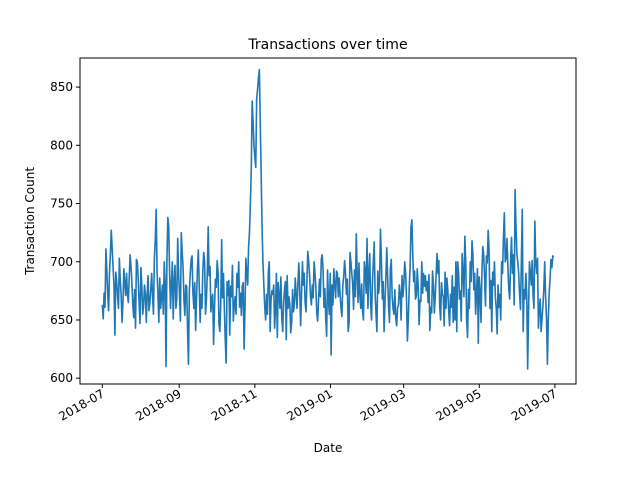 The height and width of the screenshot is (484, 640). I want to click on x-tick-label: 2018-11, so click(234, 404).